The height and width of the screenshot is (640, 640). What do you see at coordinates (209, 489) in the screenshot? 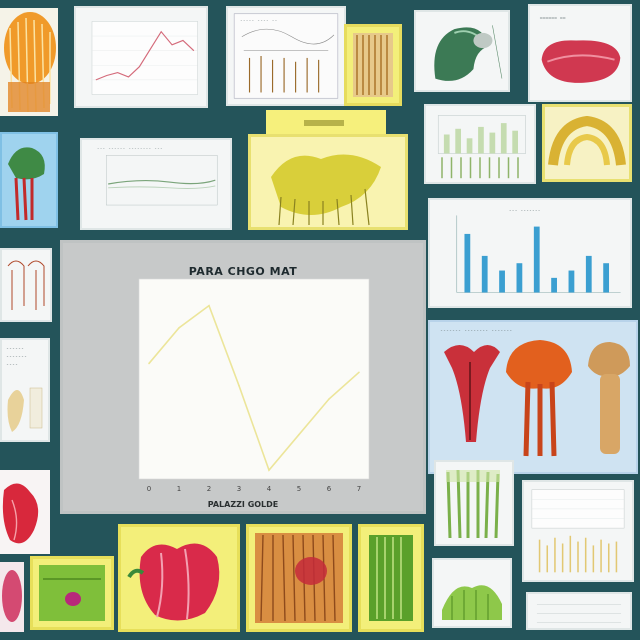
I see `main-chart-x-tick-label: 2` at bounding box center [209, 489].